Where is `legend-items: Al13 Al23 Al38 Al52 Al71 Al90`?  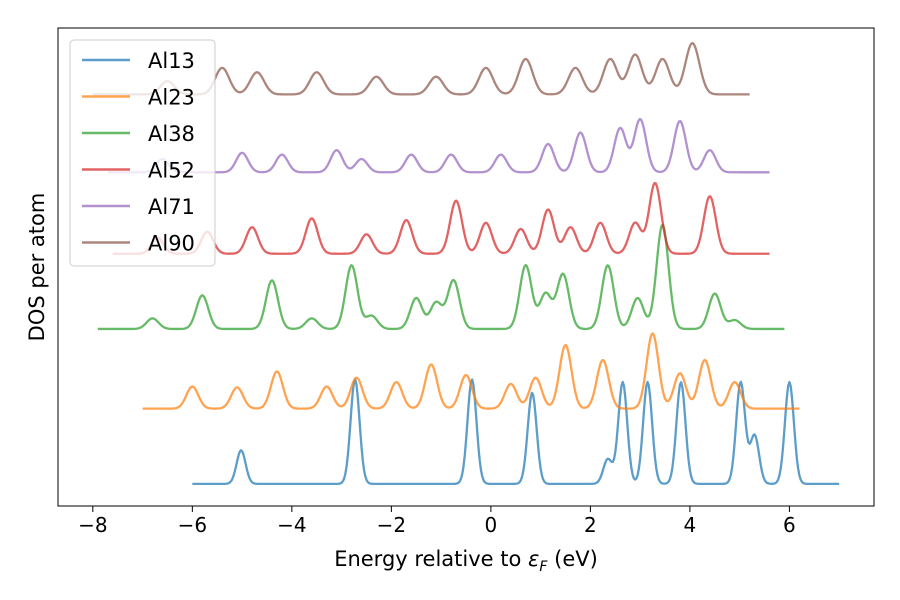
legend-items: Al13 Al23 Al38 Al52 Al71 Al90 is located at coordinates (138, 152).